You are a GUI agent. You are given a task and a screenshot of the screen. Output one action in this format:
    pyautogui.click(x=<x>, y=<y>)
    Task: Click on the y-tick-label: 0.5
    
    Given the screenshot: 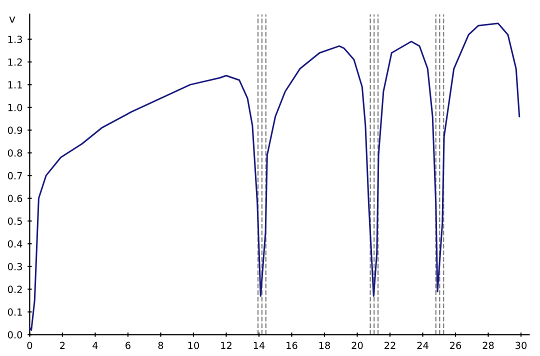 What is the action you would take?
    pyautogui.click(x=15, y=221)
    